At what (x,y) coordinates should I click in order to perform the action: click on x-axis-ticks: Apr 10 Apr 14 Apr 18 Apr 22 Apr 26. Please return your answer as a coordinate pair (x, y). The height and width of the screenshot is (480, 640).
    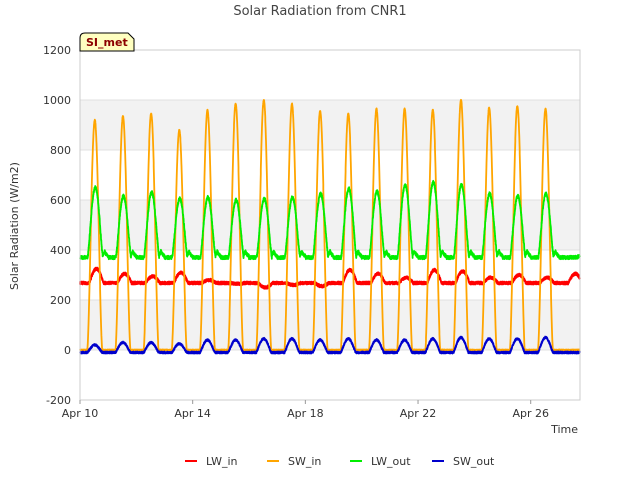
    Looking at the image, I should click on (305, 410).